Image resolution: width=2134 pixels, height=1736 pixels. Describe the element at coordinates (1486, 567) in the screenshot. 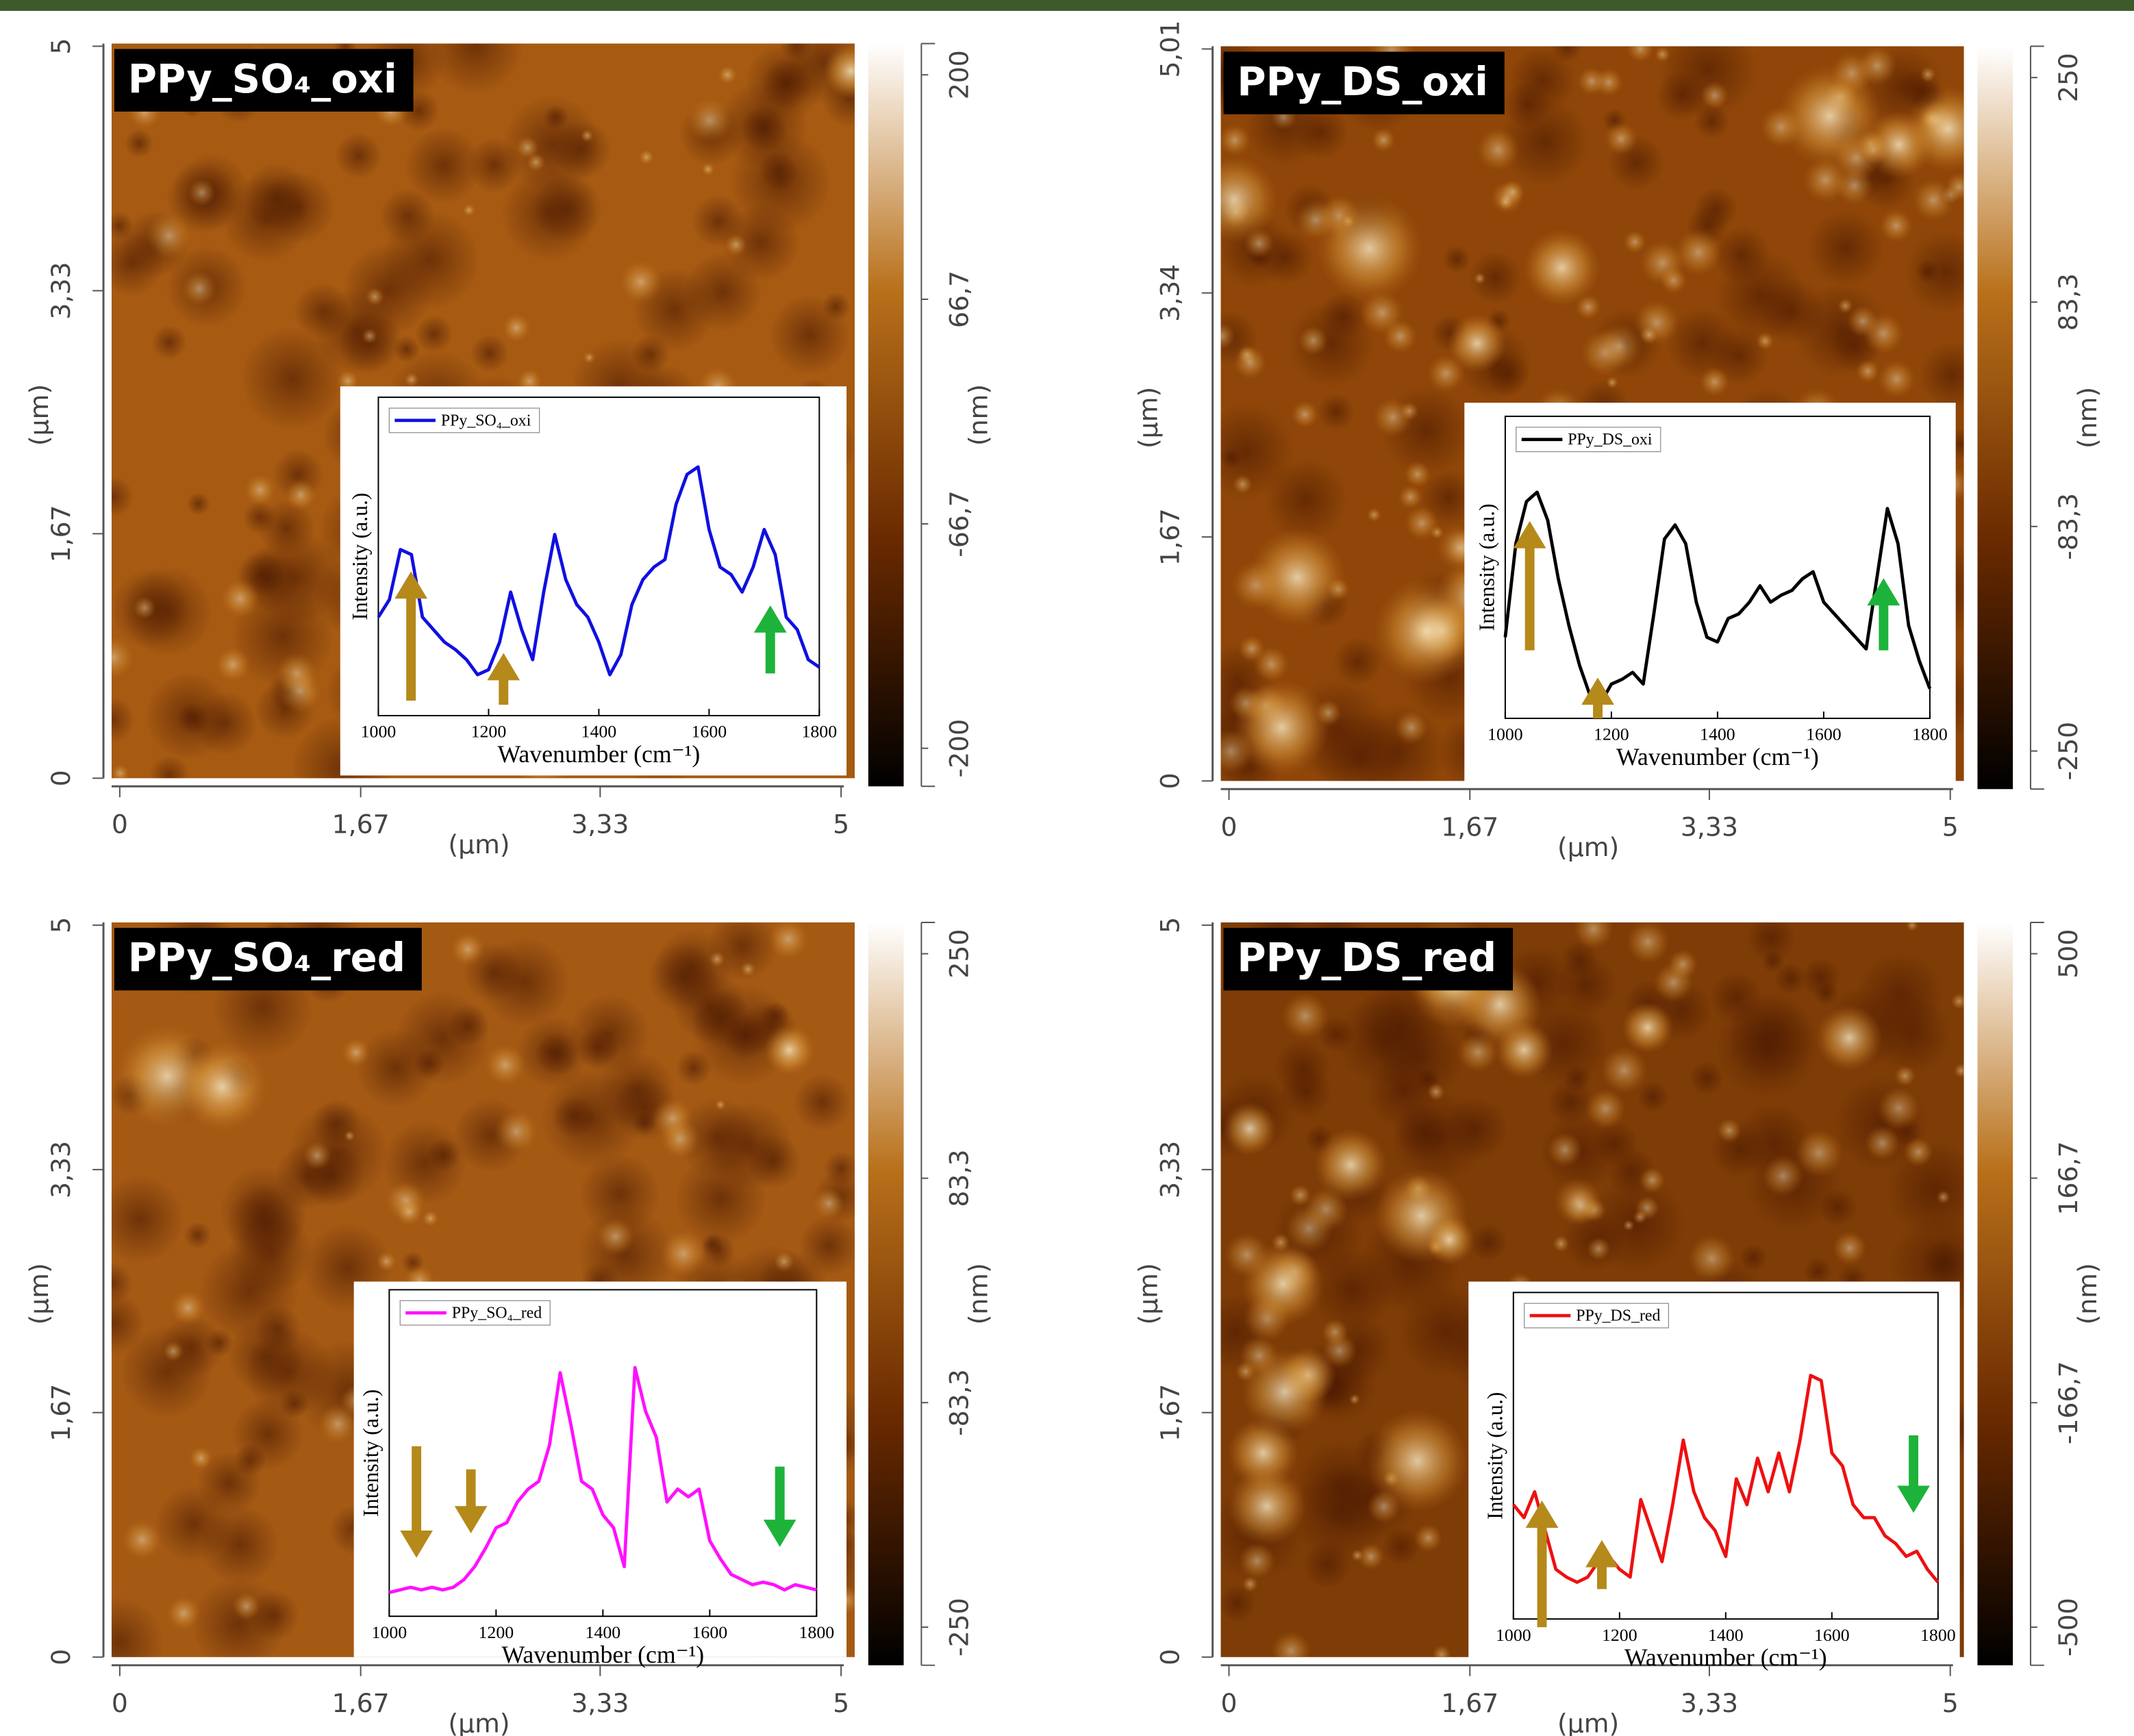

I see `y-axis-label: Intensity (a.u.)` at that location.